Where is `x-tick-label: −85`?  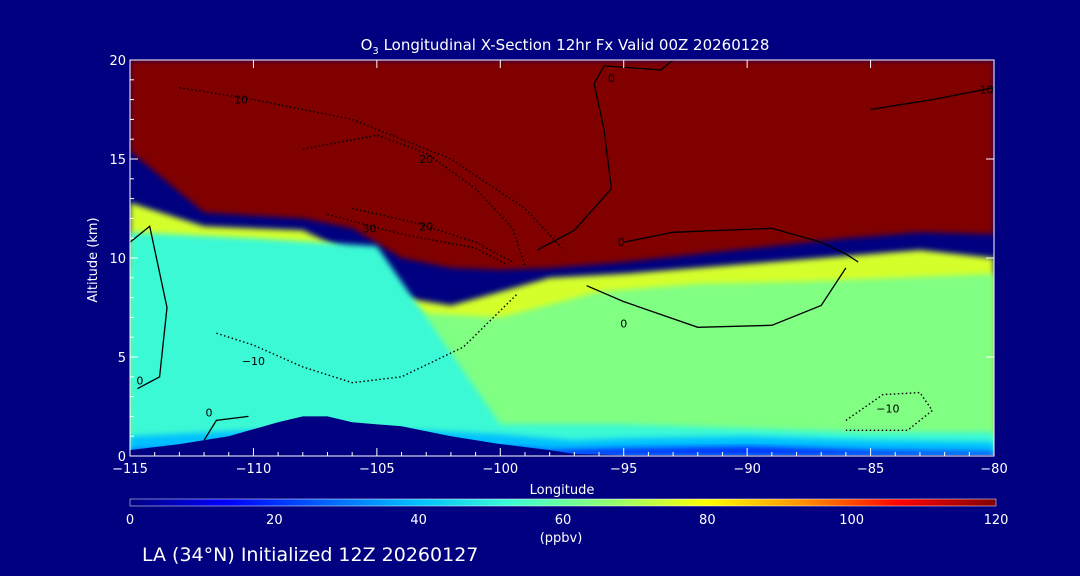 x-tick-label: −85 is located at coordinates (870, 469).